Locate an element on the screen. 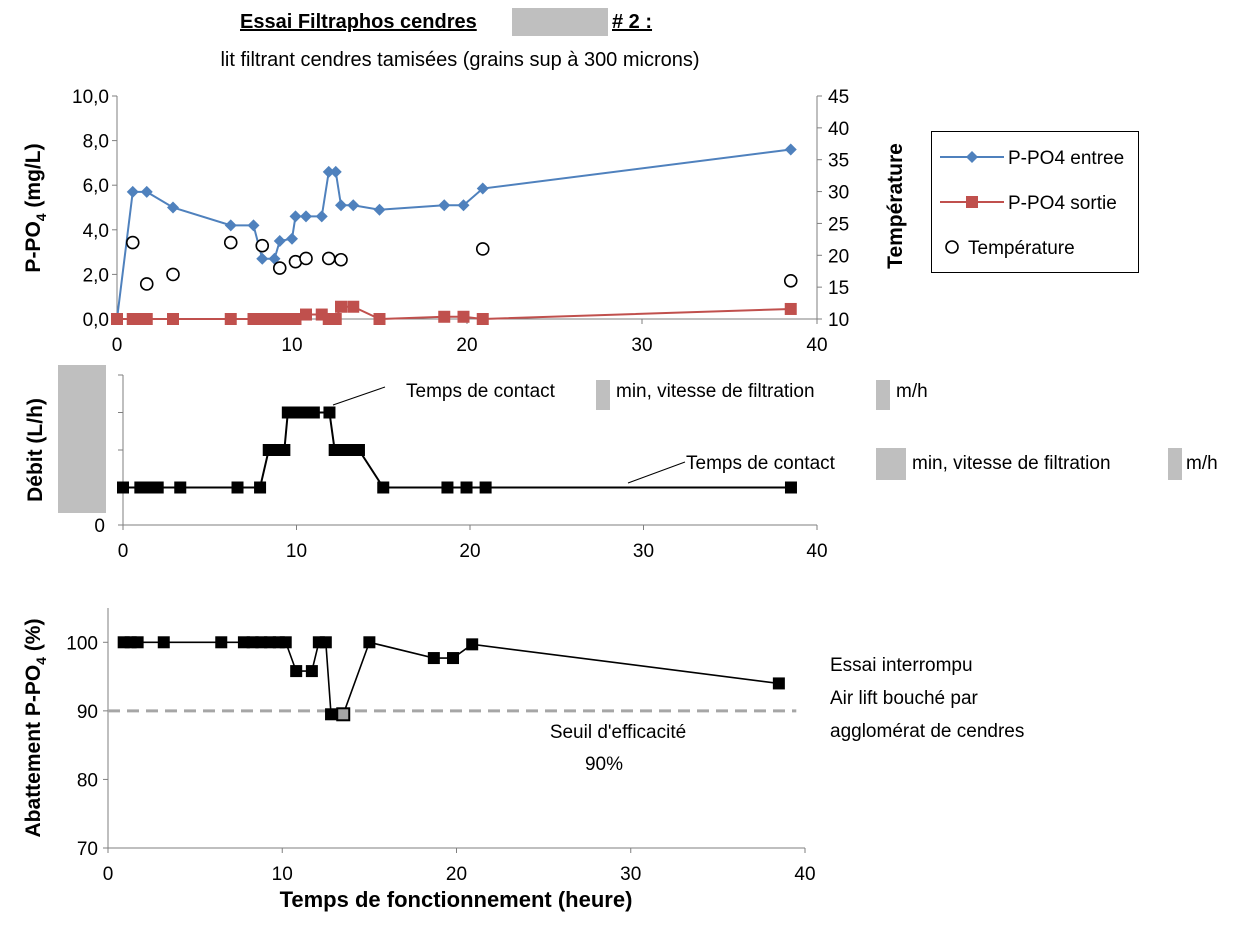  annotation-1-redaction-a is located at coordinates (603, 395).